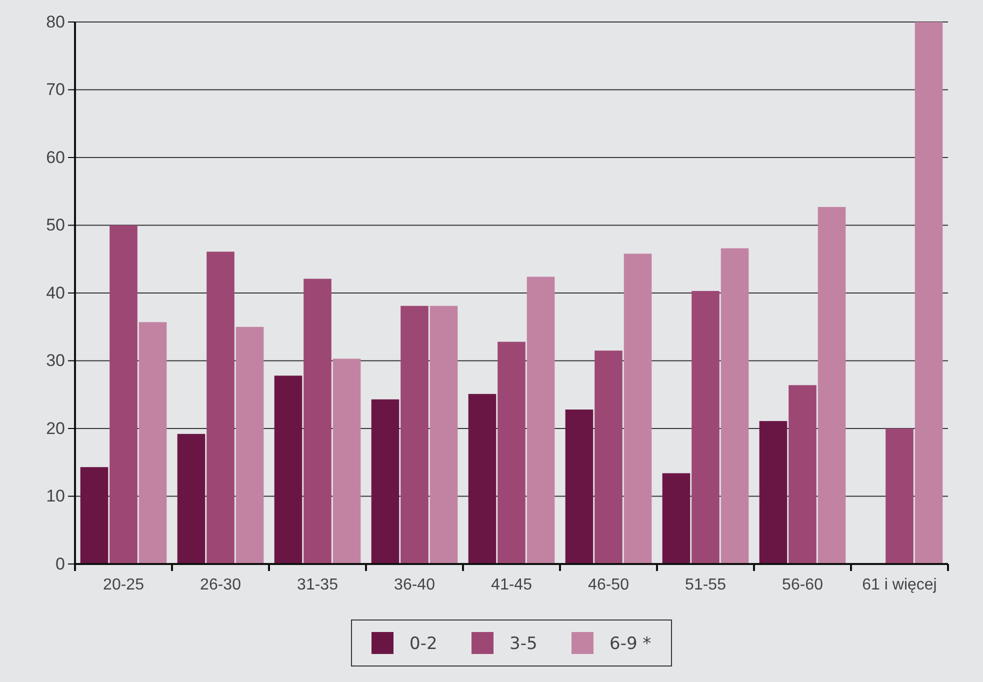 This screenshot has width=983, height=682. Describe the element at coordinates (631, 644) in the screenshot. I see `legend-label: 6-9 *` at that location.